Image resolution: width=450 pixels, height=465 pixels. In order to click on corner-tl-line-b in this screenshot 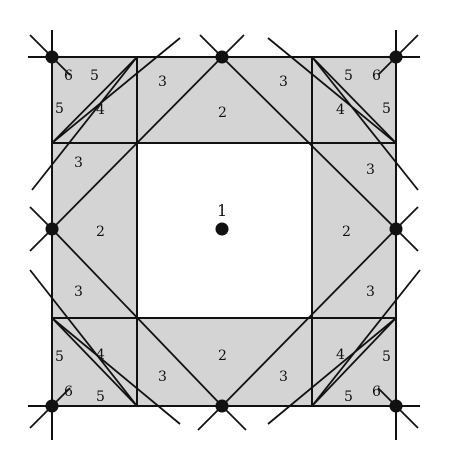, I will do `click(84, 123)`.